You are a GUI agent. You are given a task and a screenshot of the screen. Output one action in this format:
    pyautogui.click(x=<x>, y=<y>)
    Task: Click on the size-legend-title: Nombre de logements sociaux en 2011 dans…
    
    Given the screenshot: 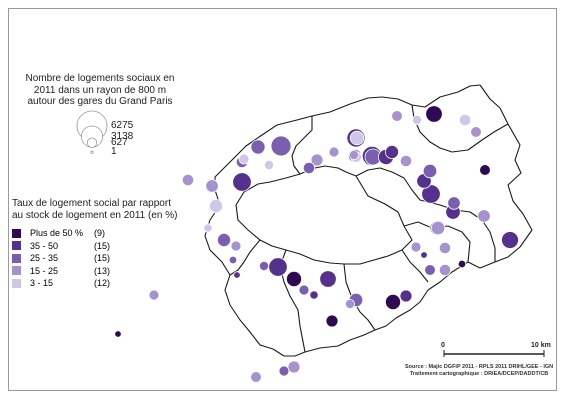 What is the action you would take?
    pyautogui.click(x=100, y=90)
    